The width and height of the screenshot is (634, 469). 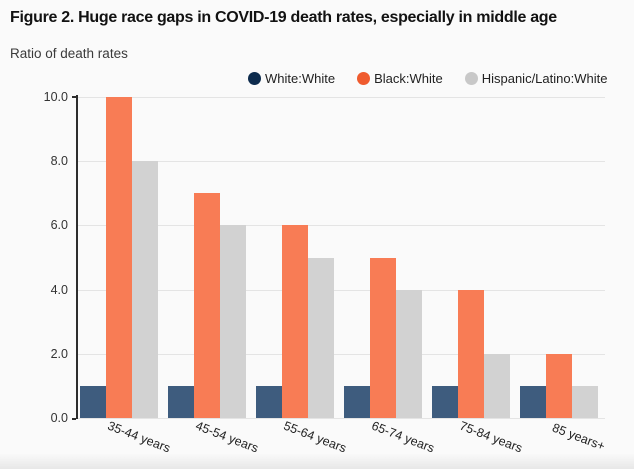 I want to click on y-axis-tick-label: 8.0, so click(x=59, y=161).